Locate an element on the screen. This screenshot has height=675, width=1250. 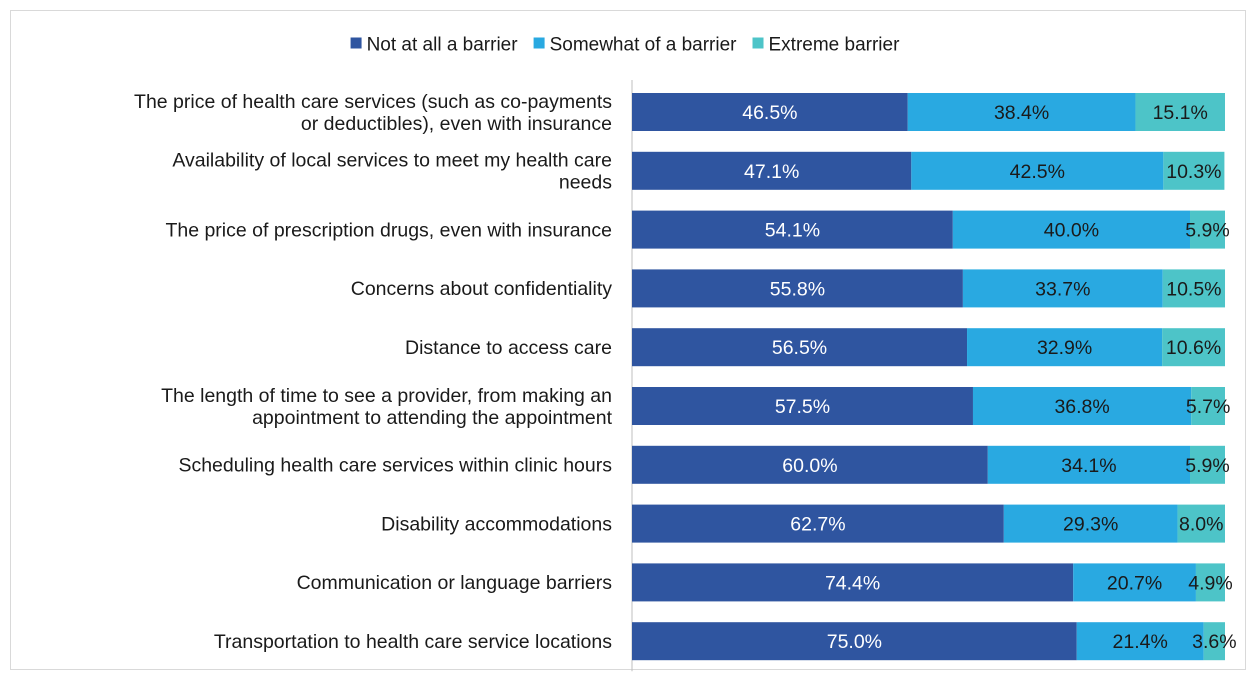
category-label: Communication or language barriers is located at coordinates (455, 583).